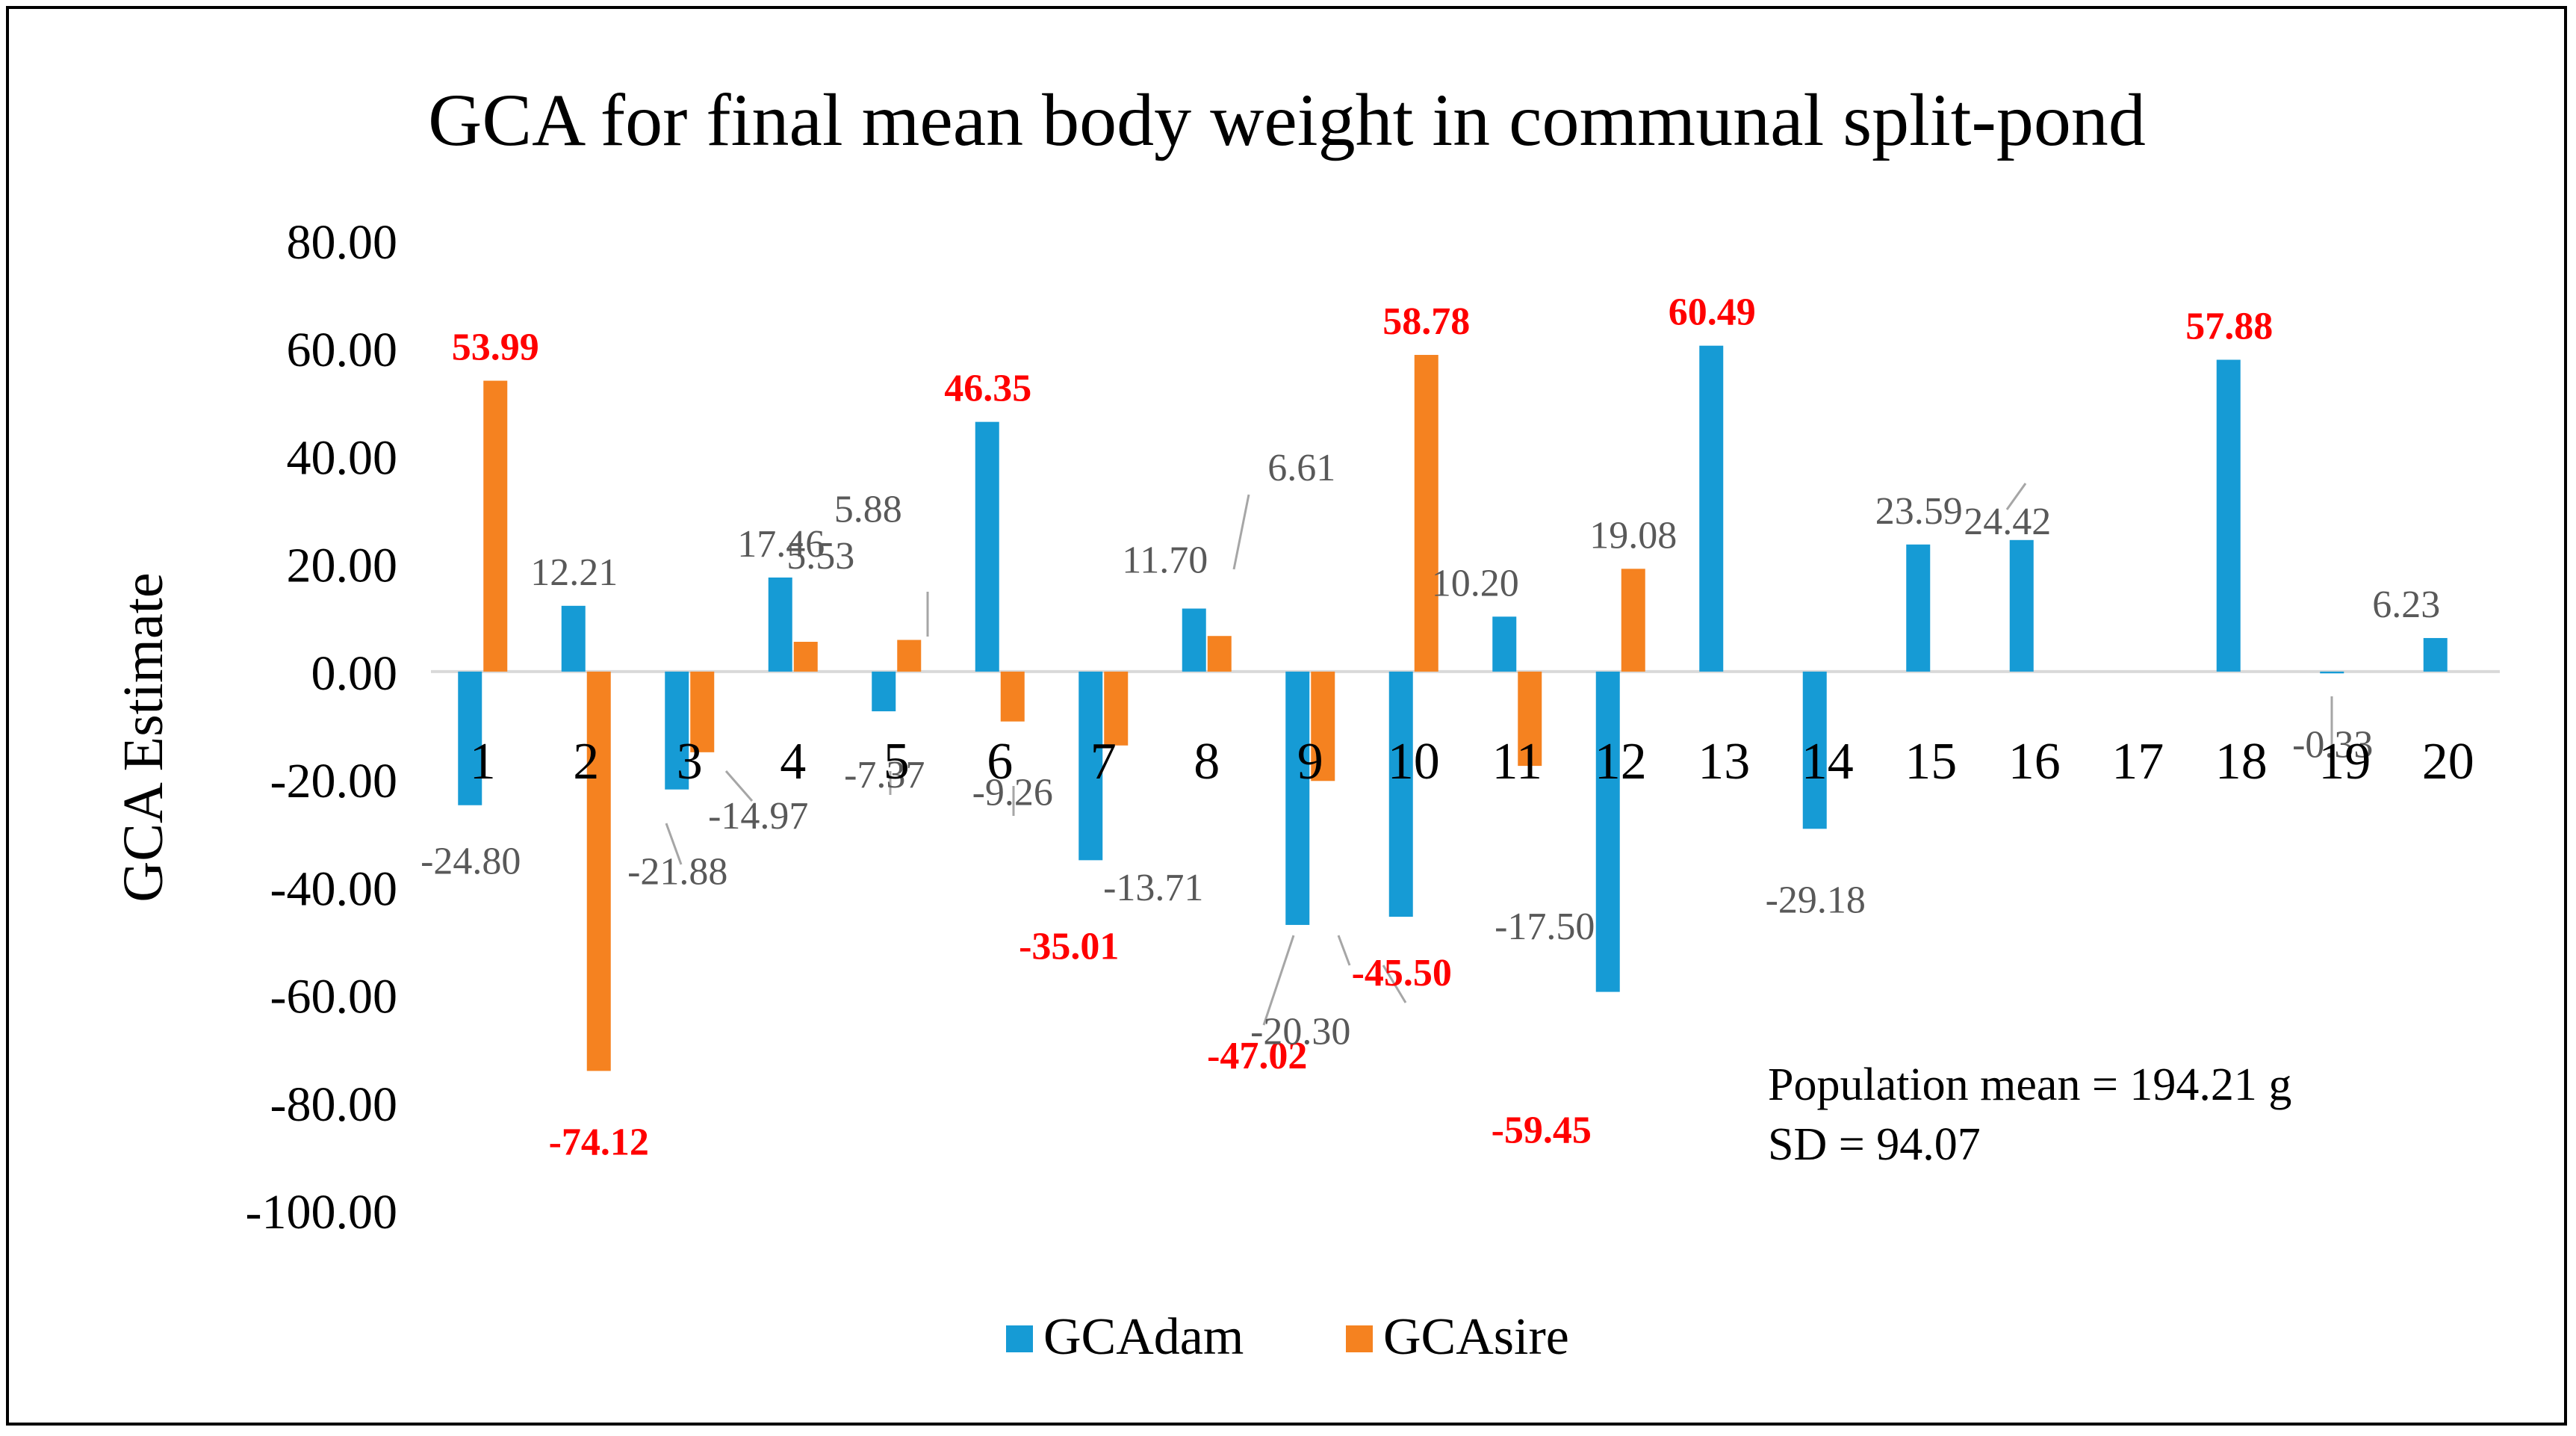 The width and height of the screenshot is (2576, 1436). I want to click on x-category-label: 14, so click(1828, 761).